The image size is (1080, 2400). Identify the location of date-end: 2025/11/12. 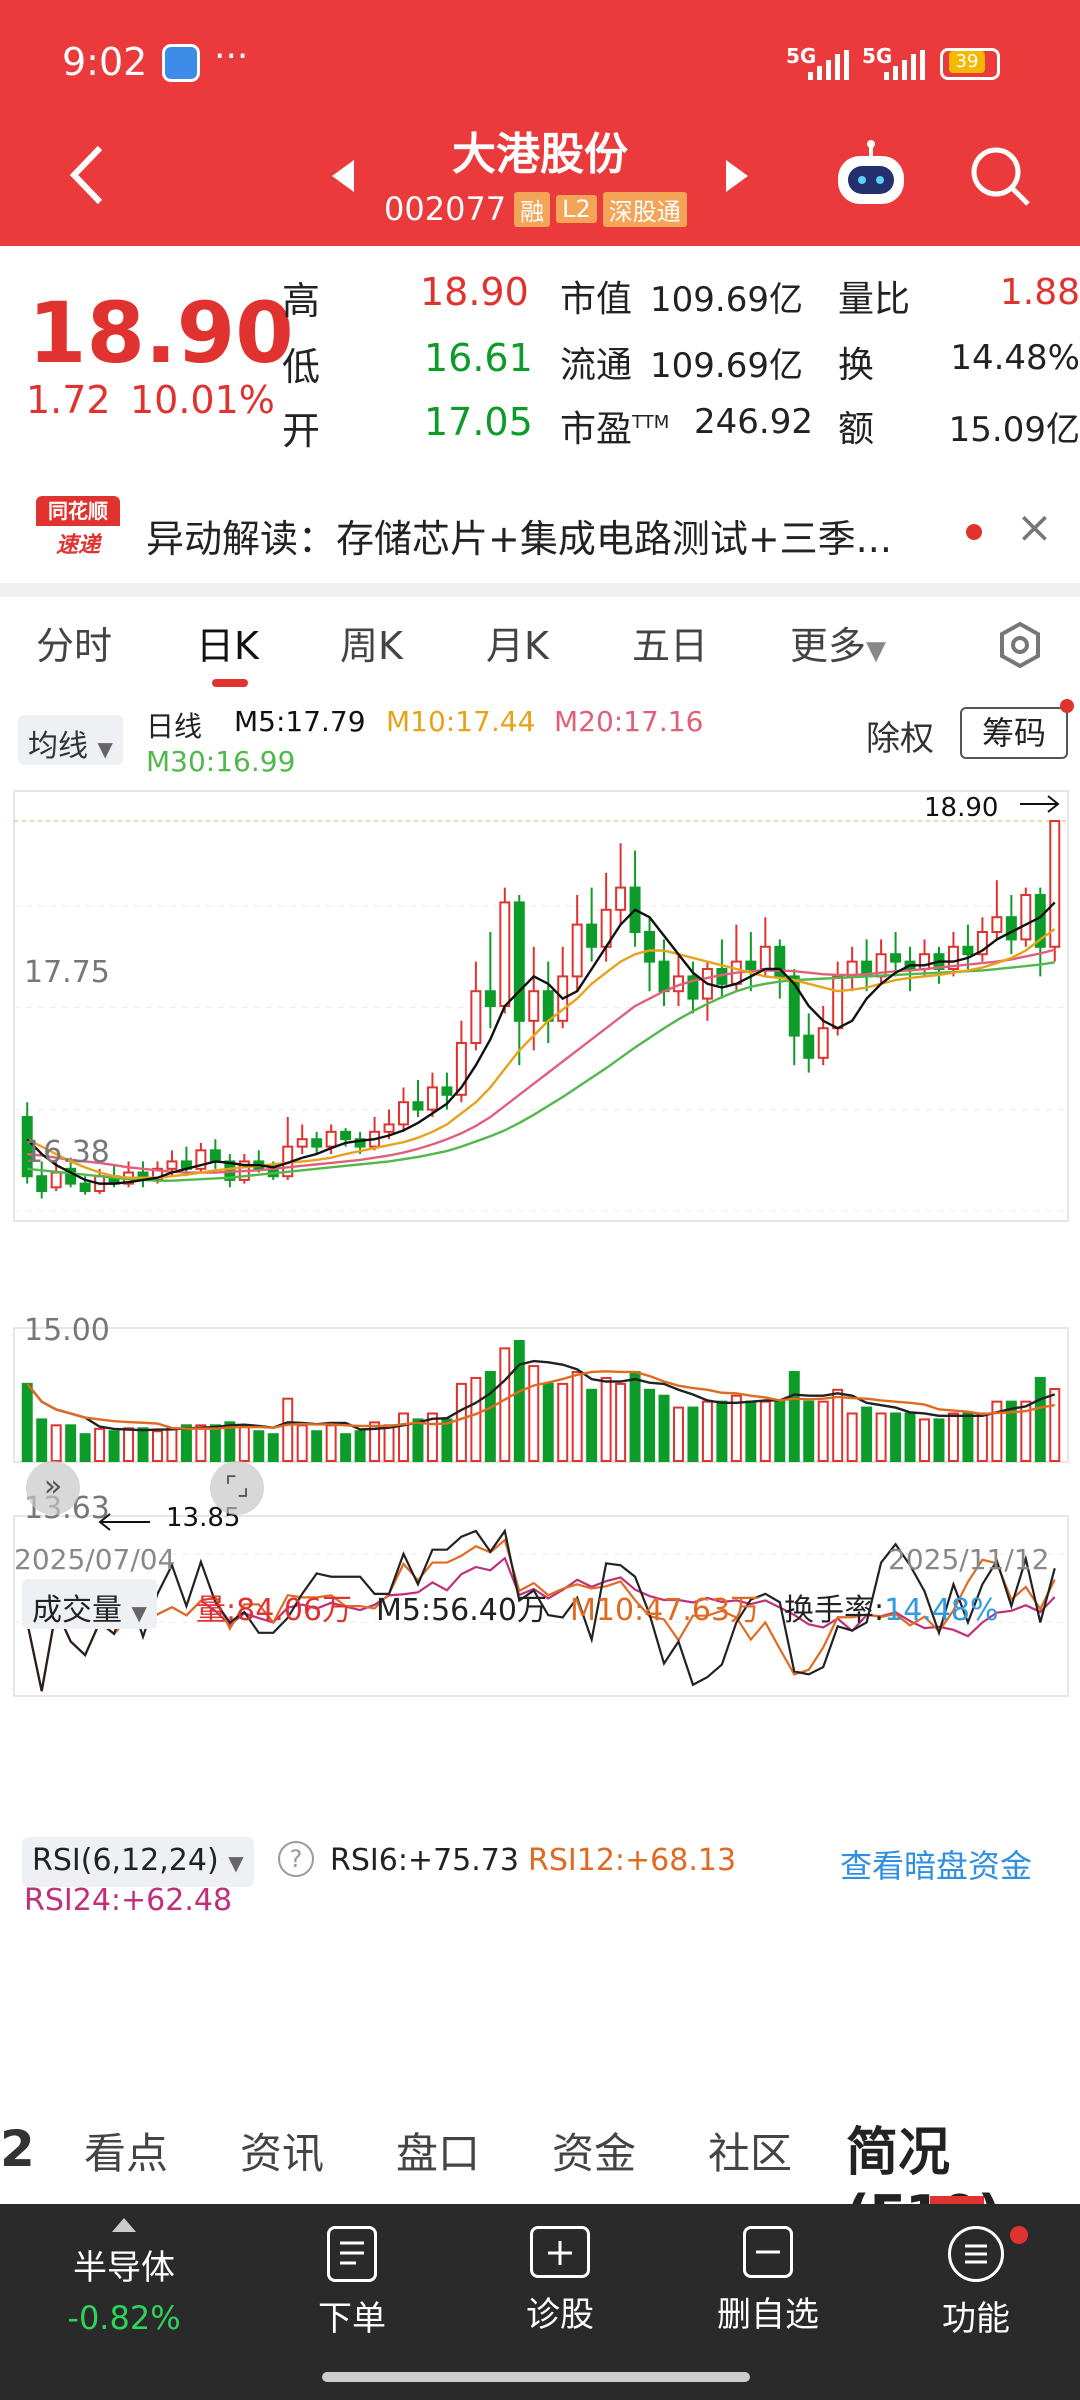
(969, 1559).